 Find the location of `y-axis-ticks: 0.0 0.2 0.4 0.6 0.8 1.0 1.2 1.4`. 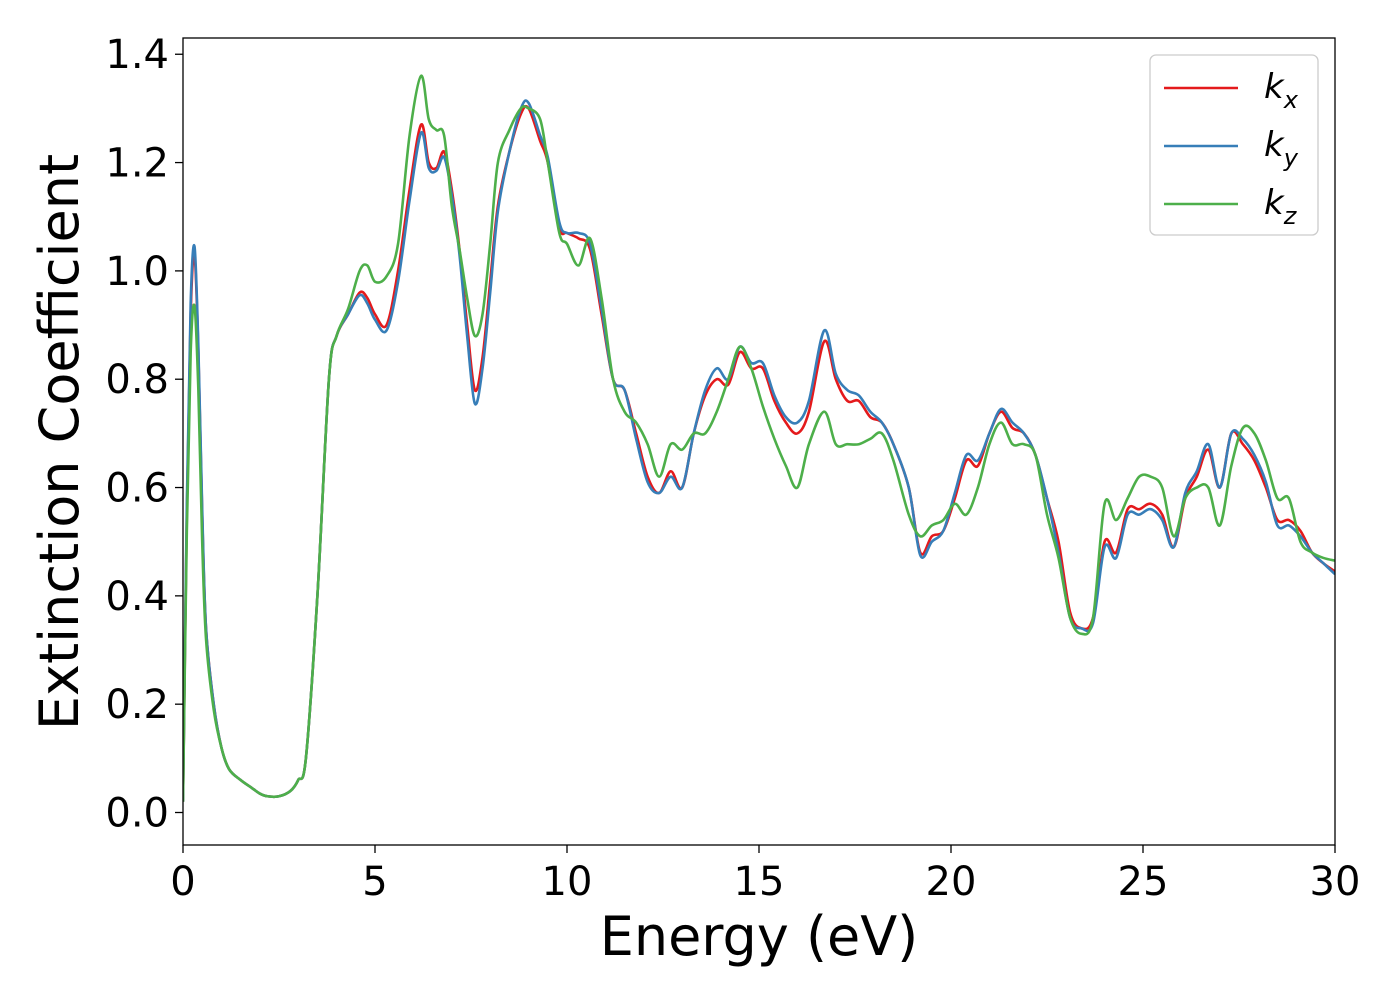

y-axis-ticks: 0.0 0.2 0.4 0.6 0.8 1.0 1.2 1.4 is located at coordinates (144, 434).